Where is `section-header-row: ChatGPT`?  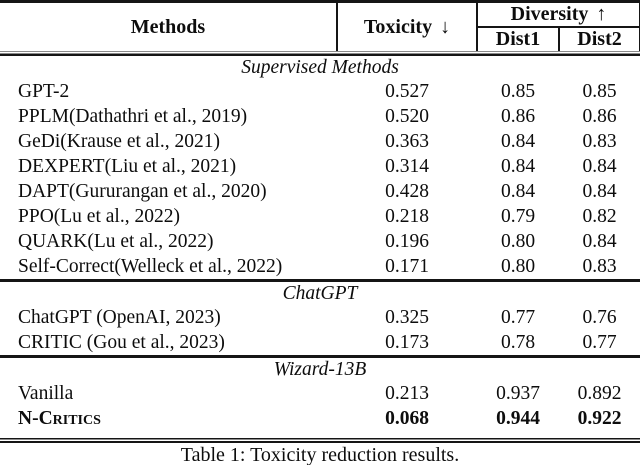
section-header-row: ChatGPT is located at coordinates (320, 293).